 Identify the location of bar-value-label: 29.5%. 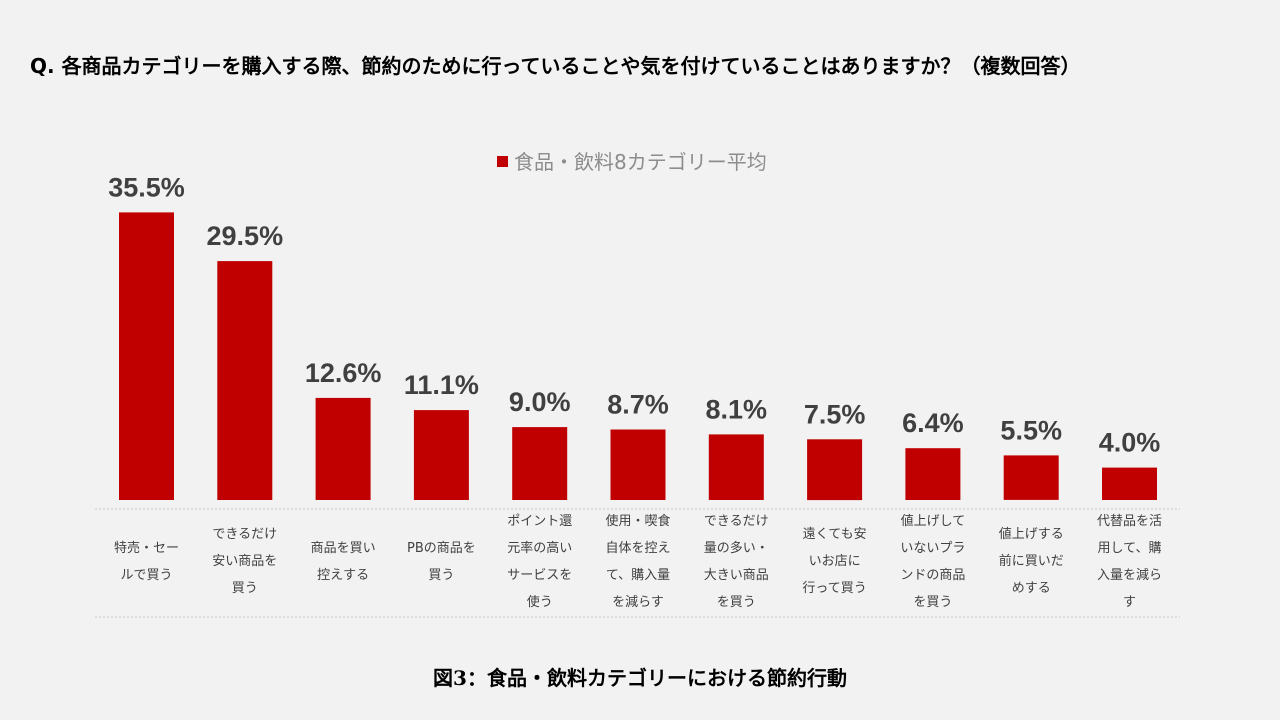
(245, 236).